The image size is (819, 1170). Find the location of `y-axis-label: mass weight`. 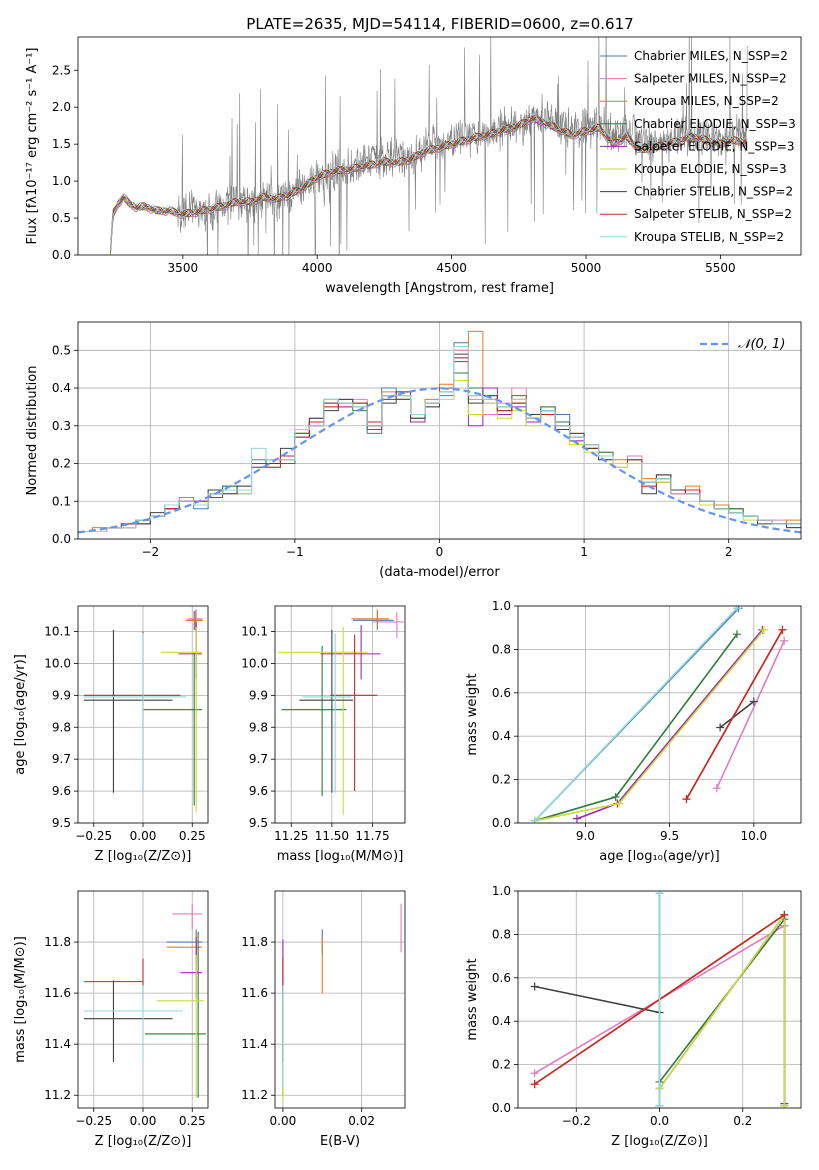

y-axis-label: mass weight is located at coordinates (472, 999).